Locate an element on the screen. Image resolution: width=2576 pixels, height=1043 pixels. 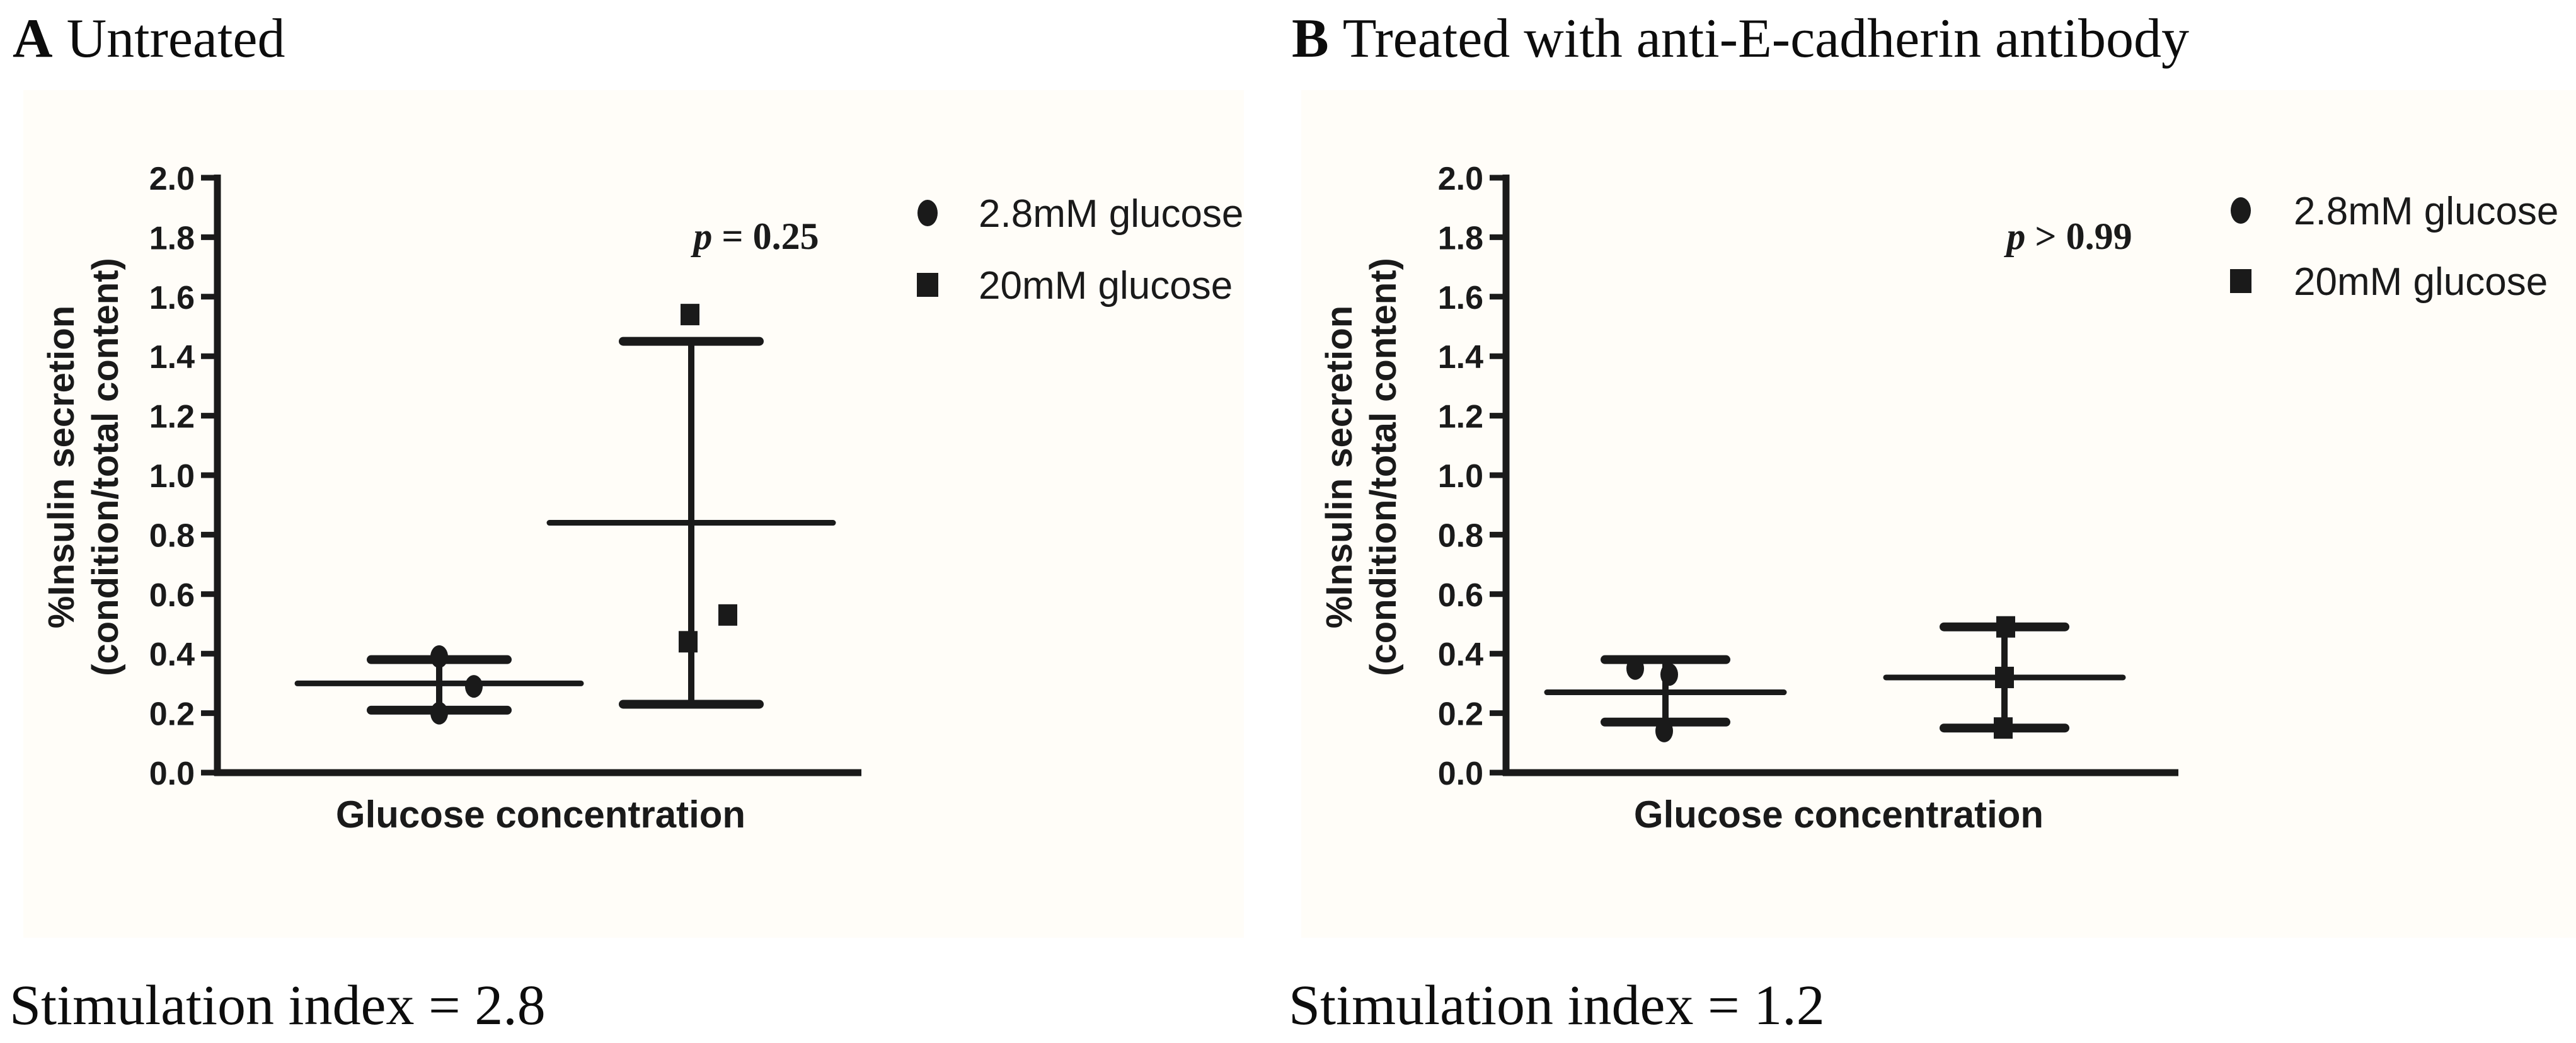
panel-b-label: B is located at coordinates (1310, 38).